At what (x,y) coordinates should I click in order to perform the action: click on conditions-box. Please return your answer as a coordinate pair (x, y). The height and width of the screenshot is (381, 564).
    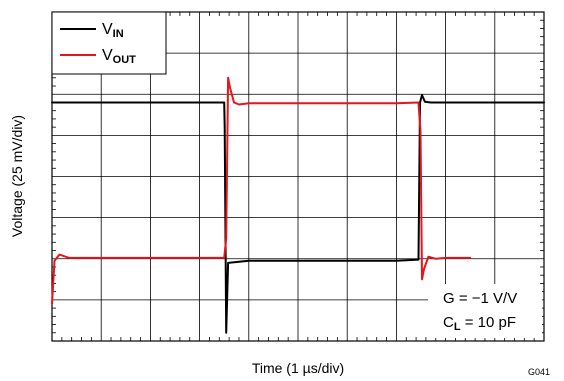
    Looking at the image, I should click on (485, 311).